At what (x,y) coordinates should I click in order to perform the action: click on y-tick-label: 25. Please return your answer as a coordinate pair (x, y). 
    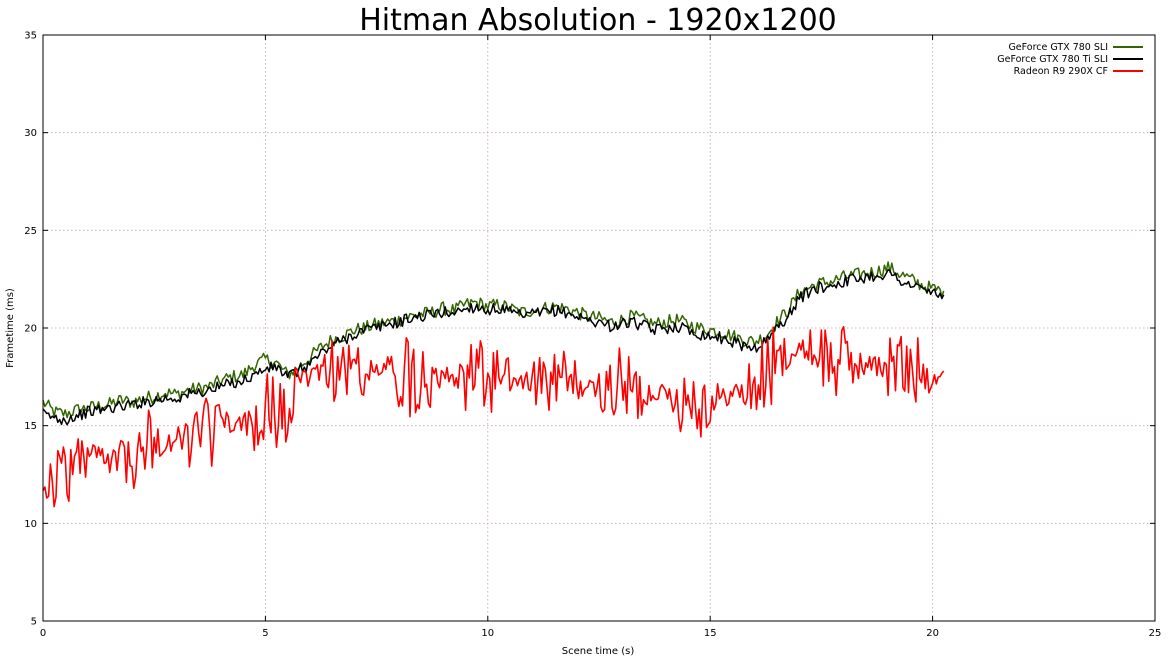
    Looking at the image, I should click on (30, 231).